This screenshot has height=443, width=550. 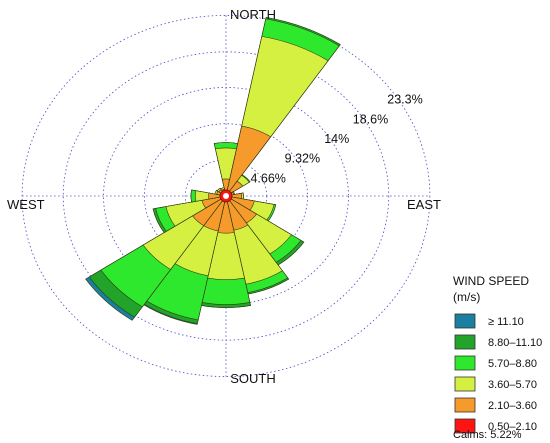 I want to click on sector-sse, so click(x=257, y=245).